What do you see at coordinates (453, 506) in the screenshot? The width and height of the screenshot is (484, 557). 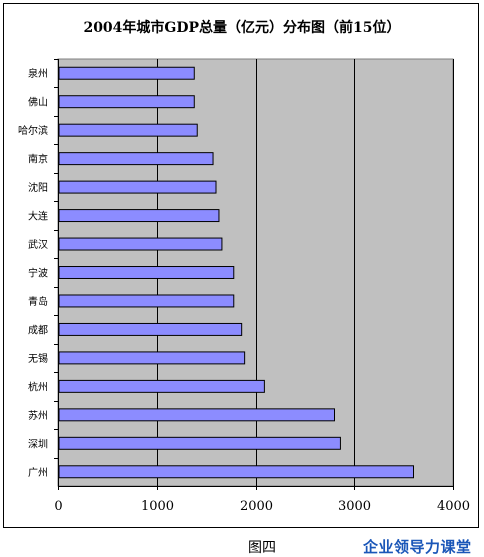 I see `tick-label-x: 4000` at bounding box center [453, 506].